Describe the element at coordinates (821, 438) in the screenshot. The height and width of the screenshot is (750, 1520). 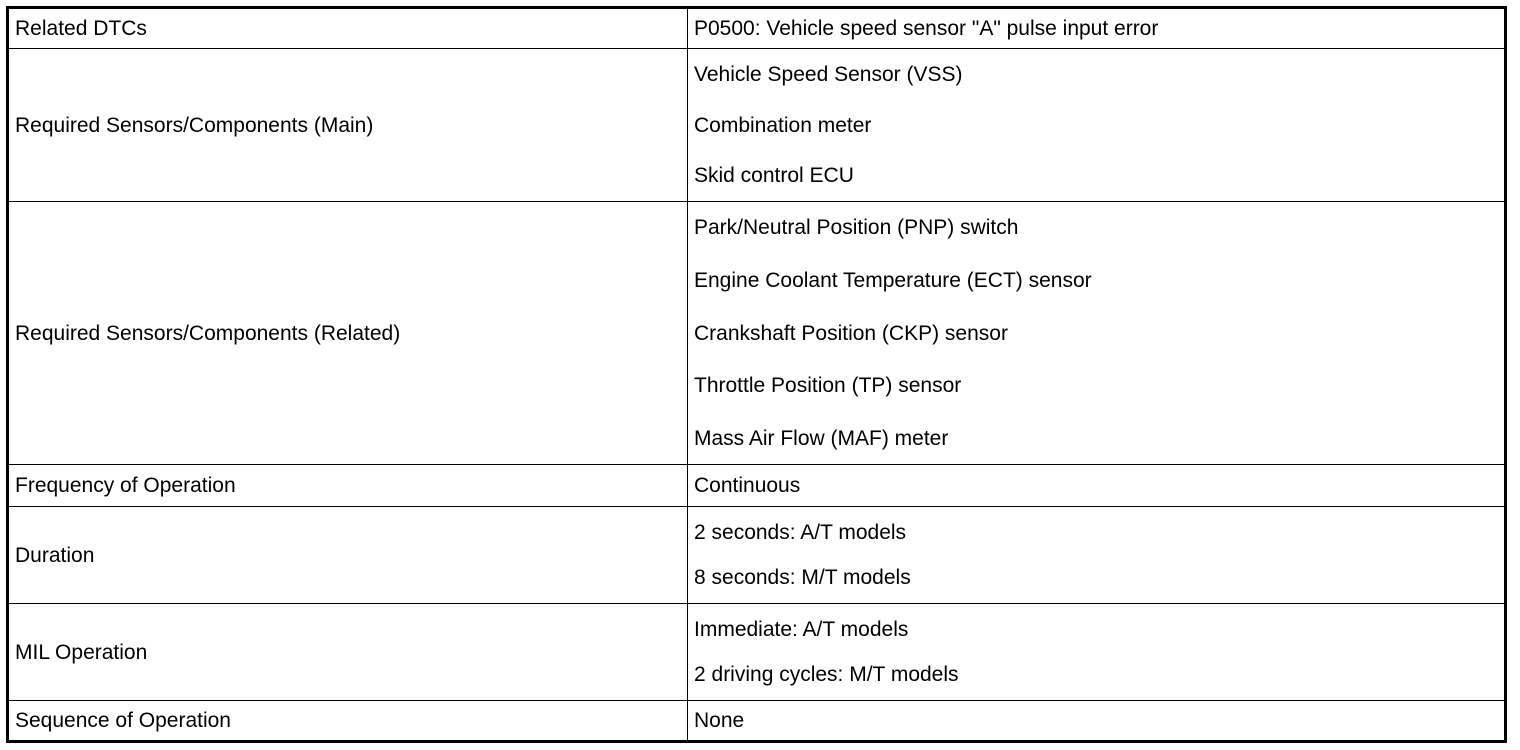
I see `list-item: Mass Air Flow (MAF) meter` at that location.